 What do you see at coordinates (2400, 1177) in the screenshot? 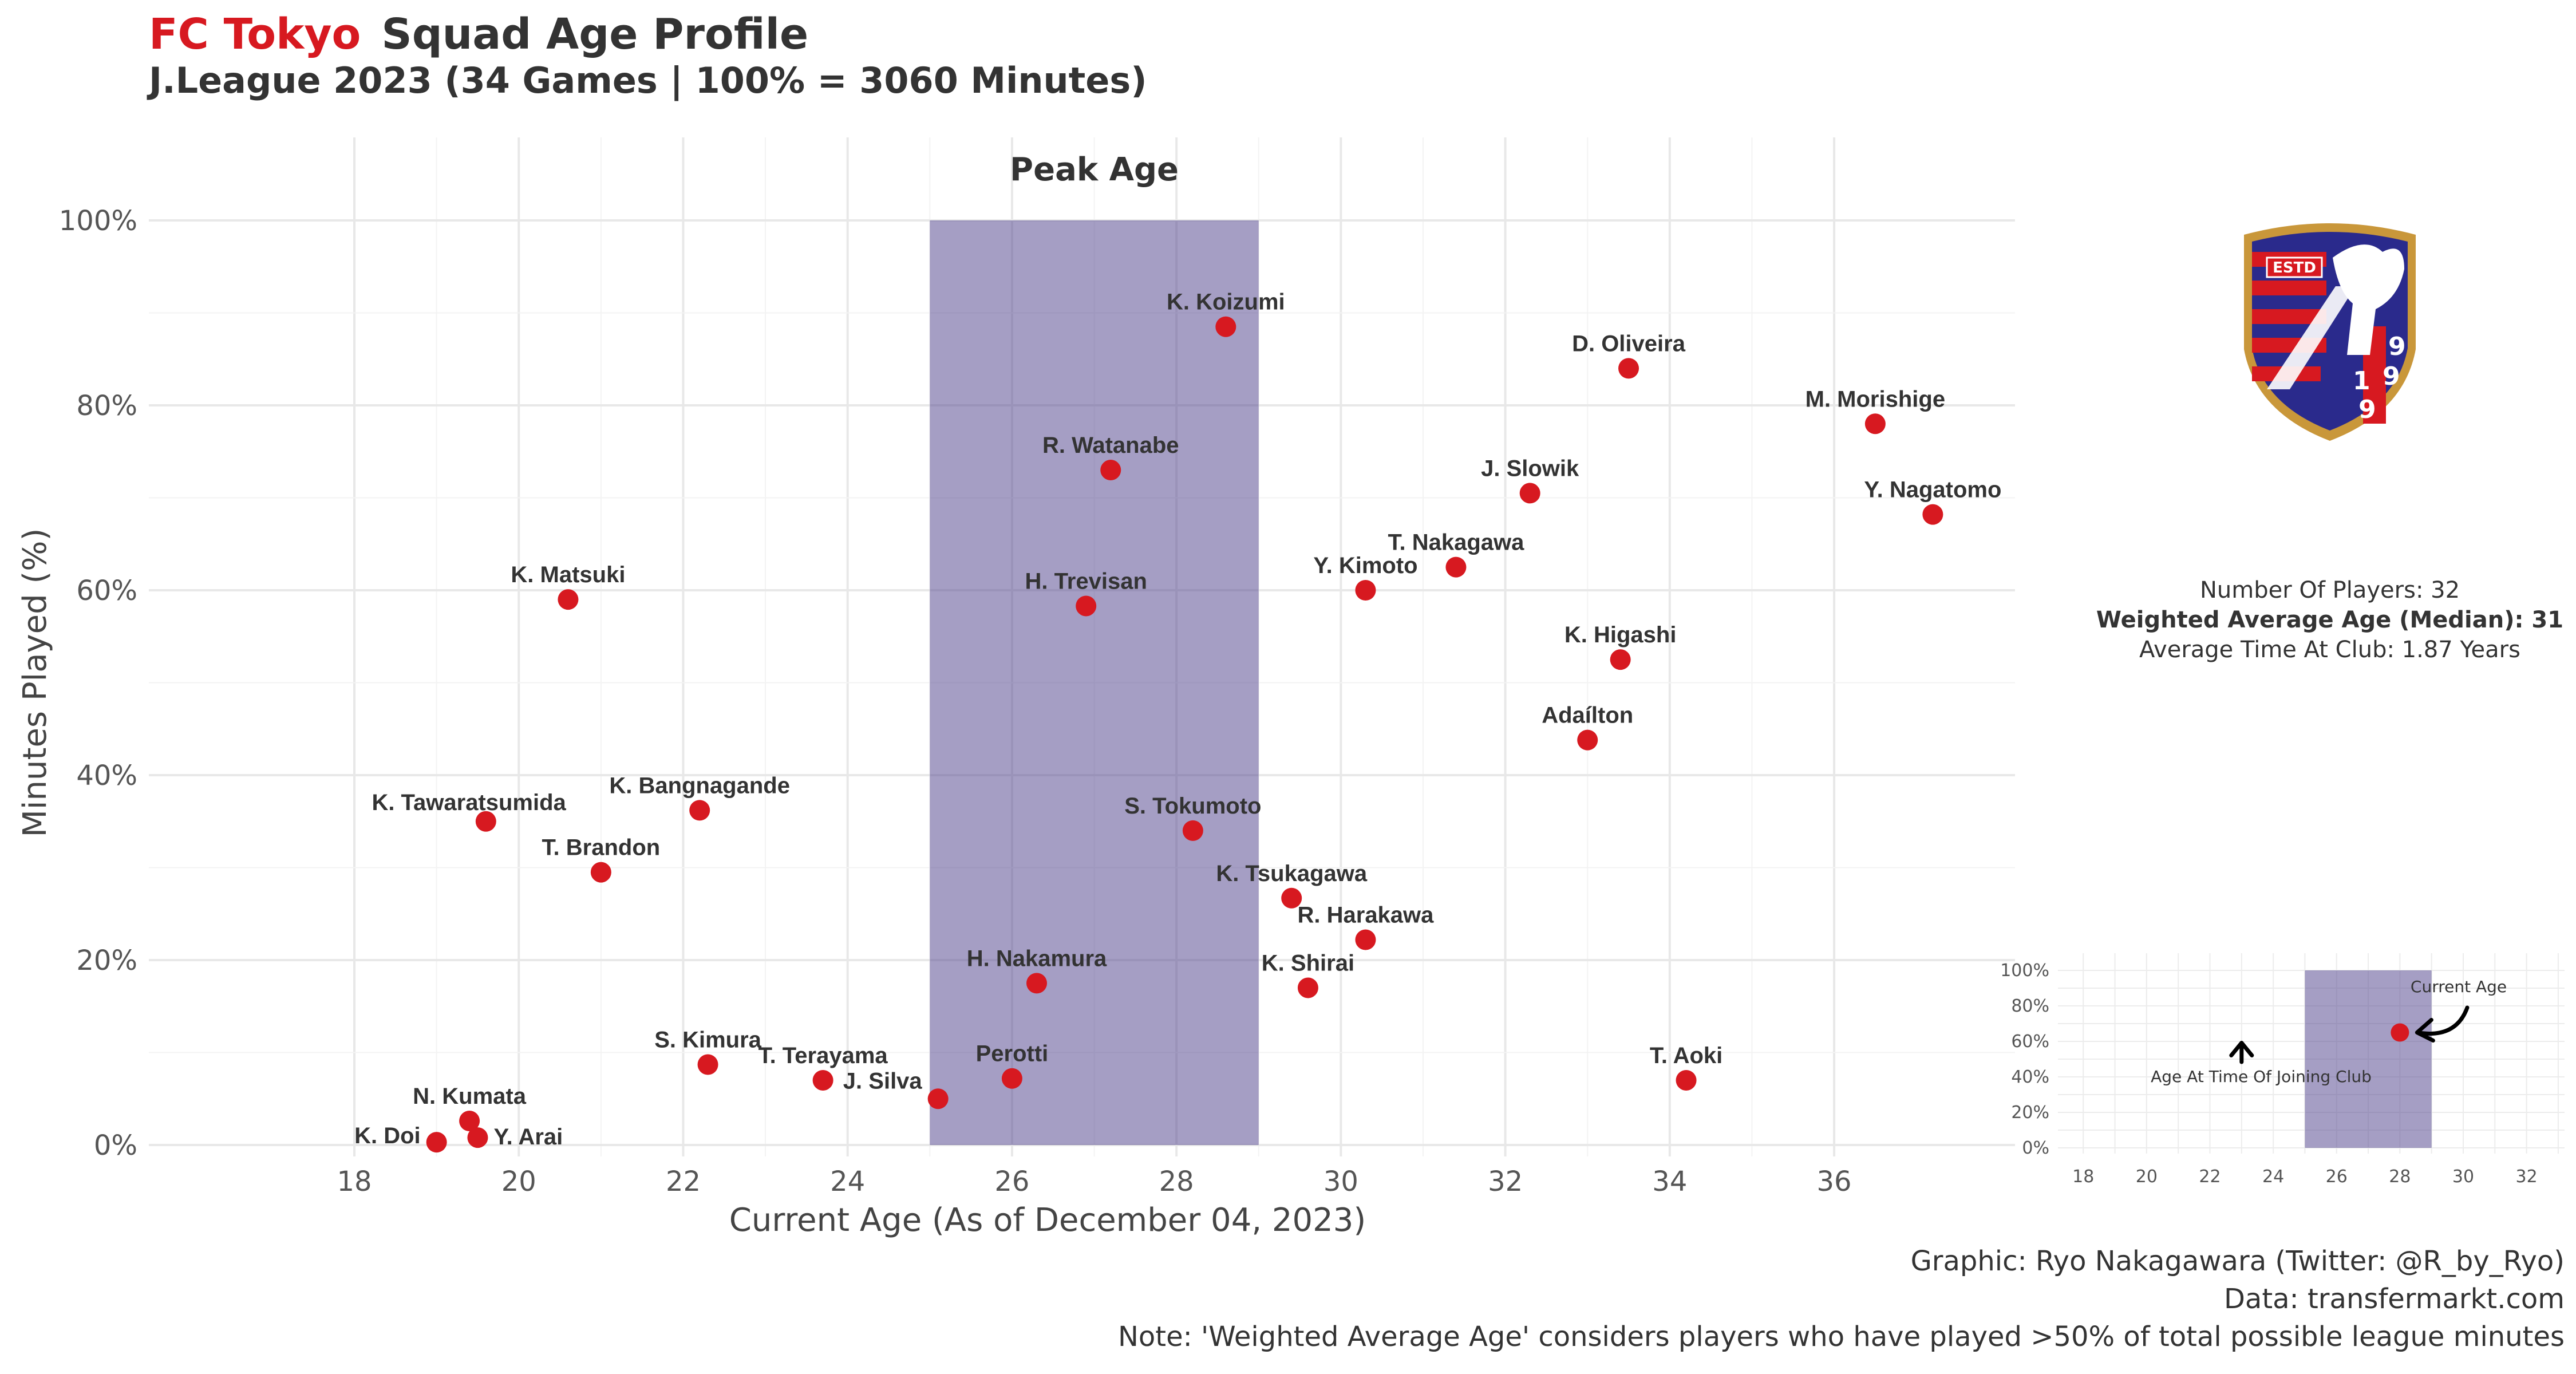
I see `inset-x-tick-5: 28` at bounding box center [2400, 1177].